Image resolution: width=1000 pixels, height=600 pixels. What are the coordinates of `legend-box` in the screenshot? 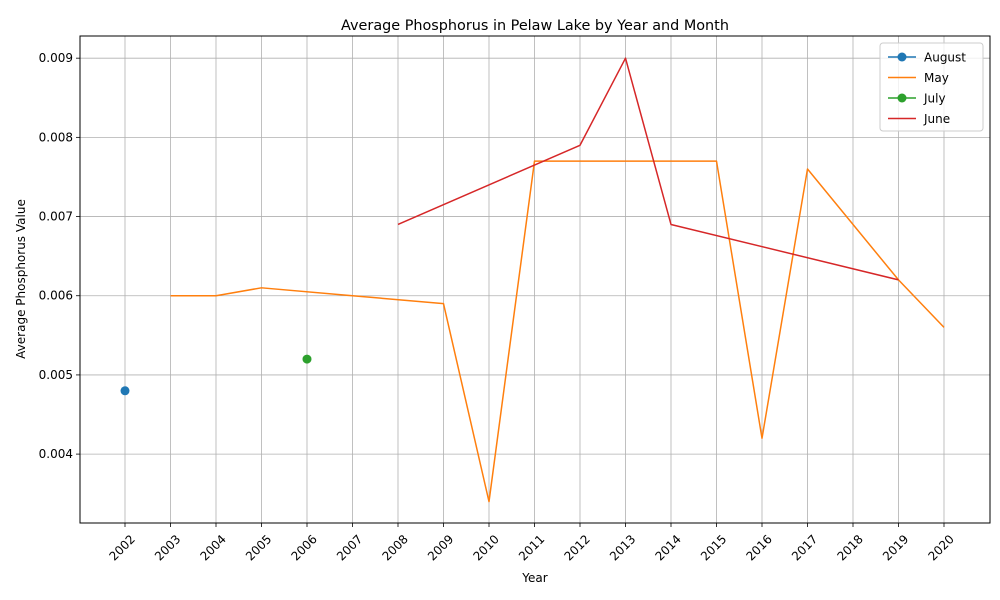 It's located at (931, 87).